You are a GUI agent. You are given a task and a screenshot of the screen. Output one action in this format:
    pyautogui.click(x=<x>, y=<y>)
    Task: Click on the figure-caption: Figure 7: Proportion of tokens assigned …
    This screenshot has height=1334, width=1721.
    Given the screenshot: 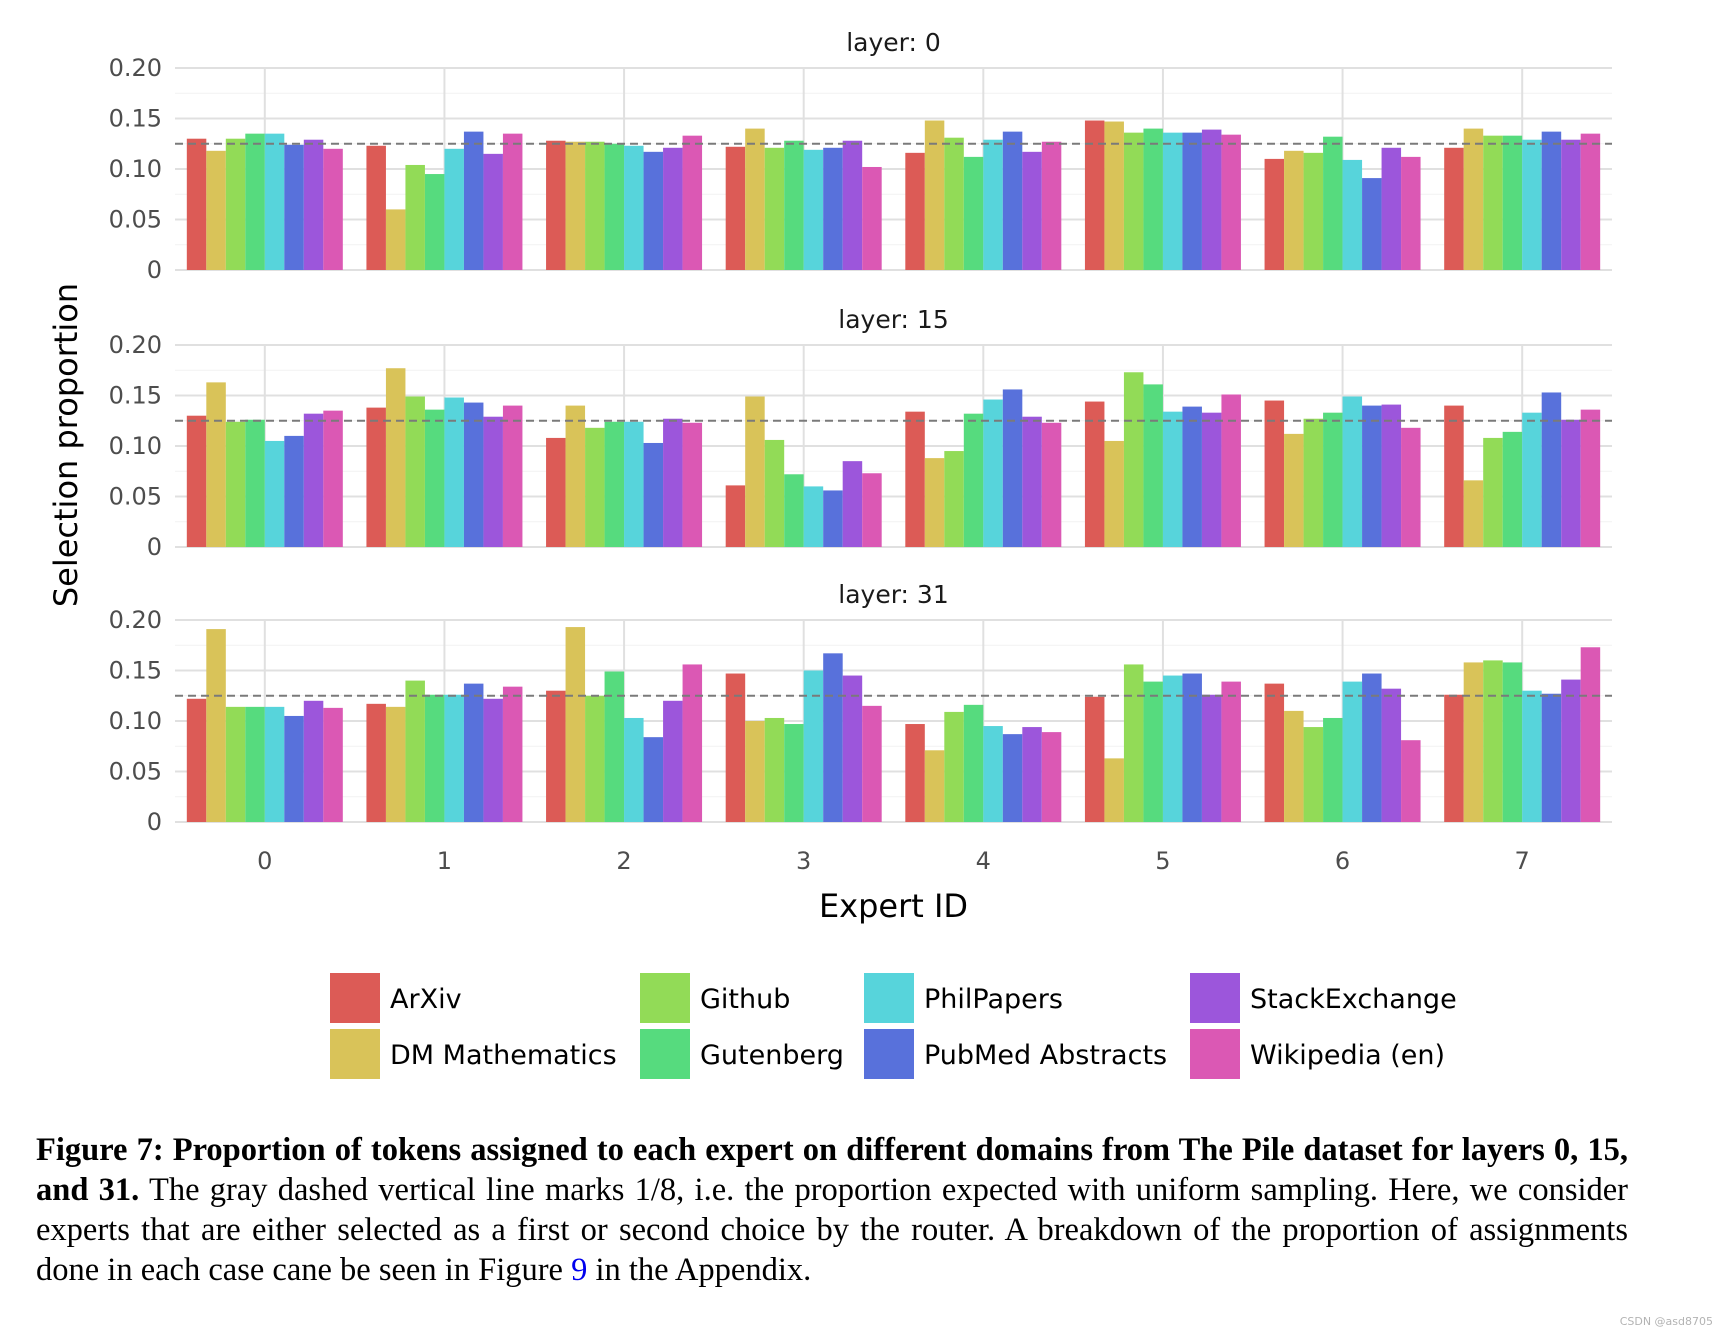 What is the action you would take?
    pyautogui.click(x=832, y=1210)
    